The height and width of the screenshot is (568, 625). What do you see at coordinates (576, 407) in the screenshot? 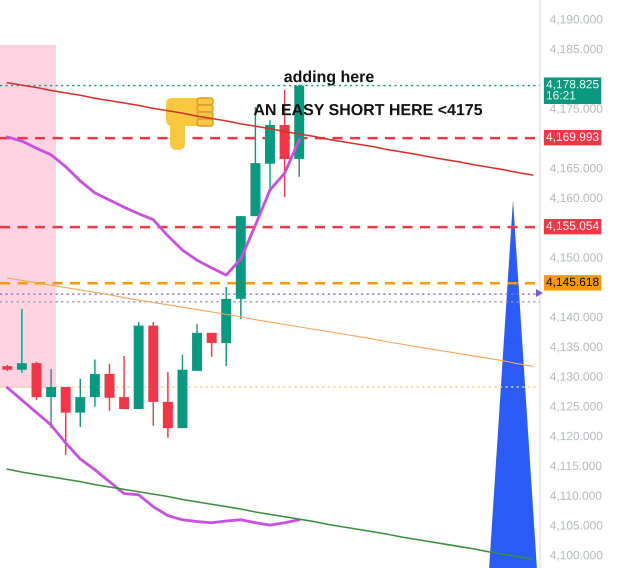
I see `y-tick-label: 4,125.000` at bounding box center [576, 407].